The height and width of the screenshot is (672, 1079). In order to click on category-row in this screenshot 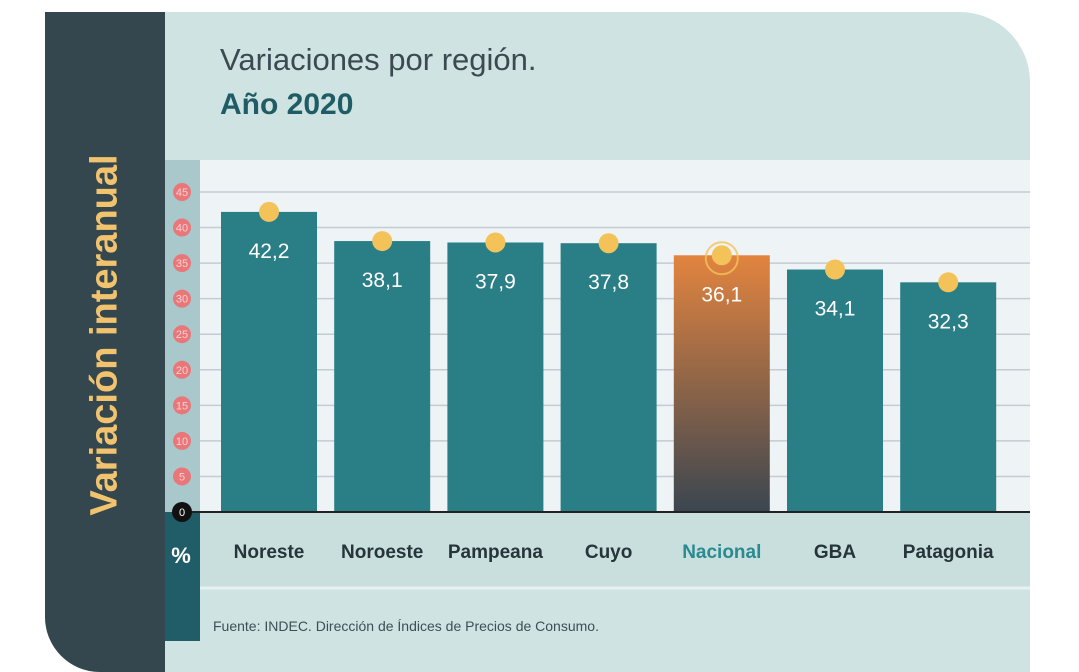, I will do `click(615, 550)`.